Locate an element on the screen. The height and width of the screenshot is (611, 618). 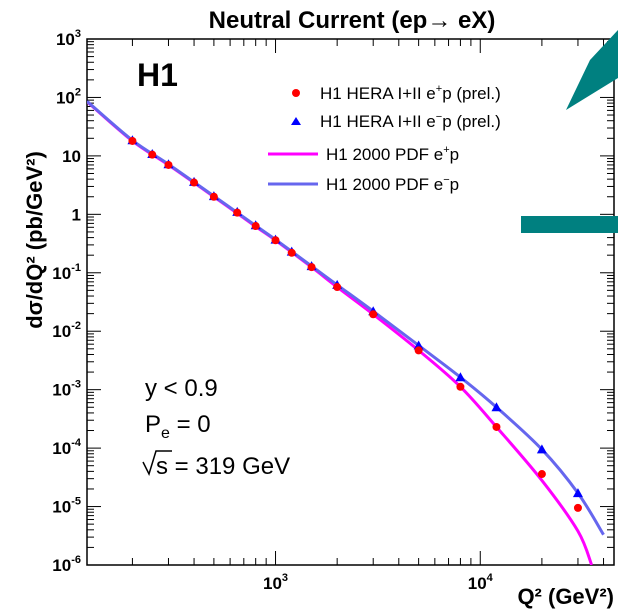
energy-text: s = 319 GeV is located at coordinates (223, 466).